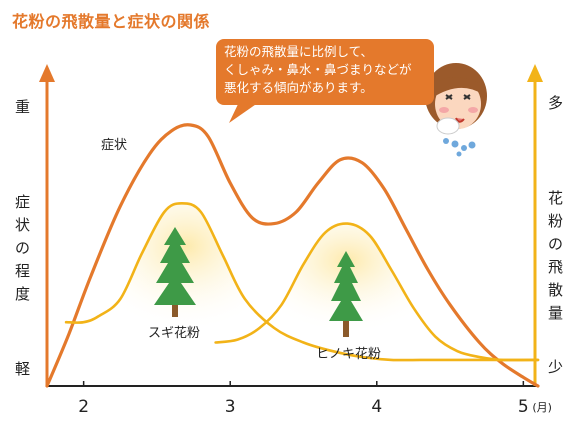 Image resolution: width=580 pixels, height=425 pixels. What do you see at coordinates (315, 399) in the screenshot?
I see `x-ticks: 2 3 4 5 (月)` at bounding box center [315, 399].